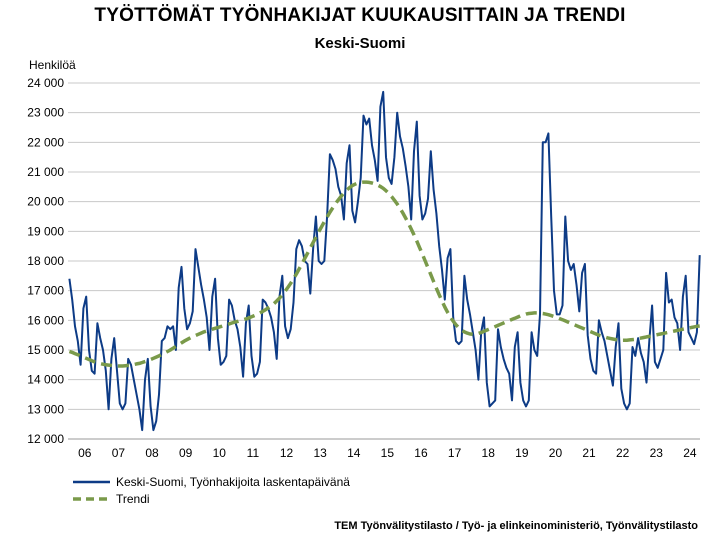 The width and height of the screenshot is (720, 540). Describe the element at coordinates (455, 453) in the screenshot. I see `x-tick-label: 17` at that location.